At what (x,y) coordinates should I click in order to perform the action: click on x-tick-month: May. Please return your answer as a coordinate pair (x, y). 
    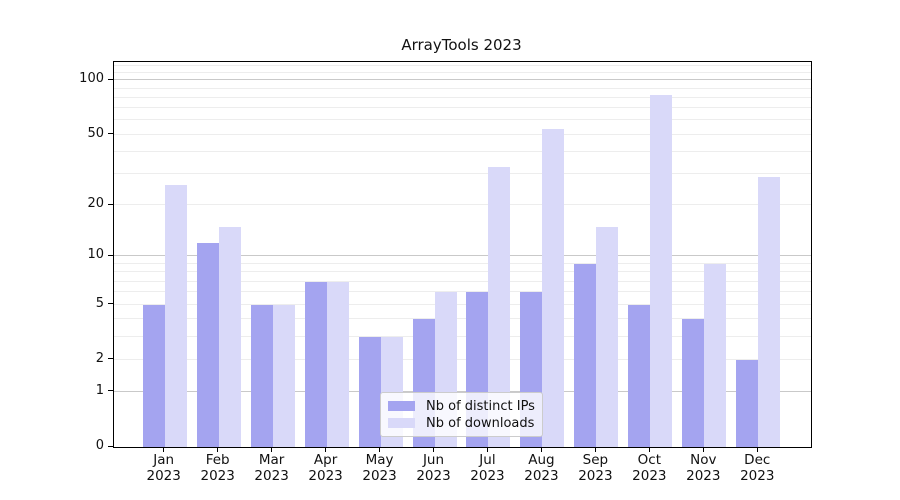
    Looking at the image, I should click on (379, 460).